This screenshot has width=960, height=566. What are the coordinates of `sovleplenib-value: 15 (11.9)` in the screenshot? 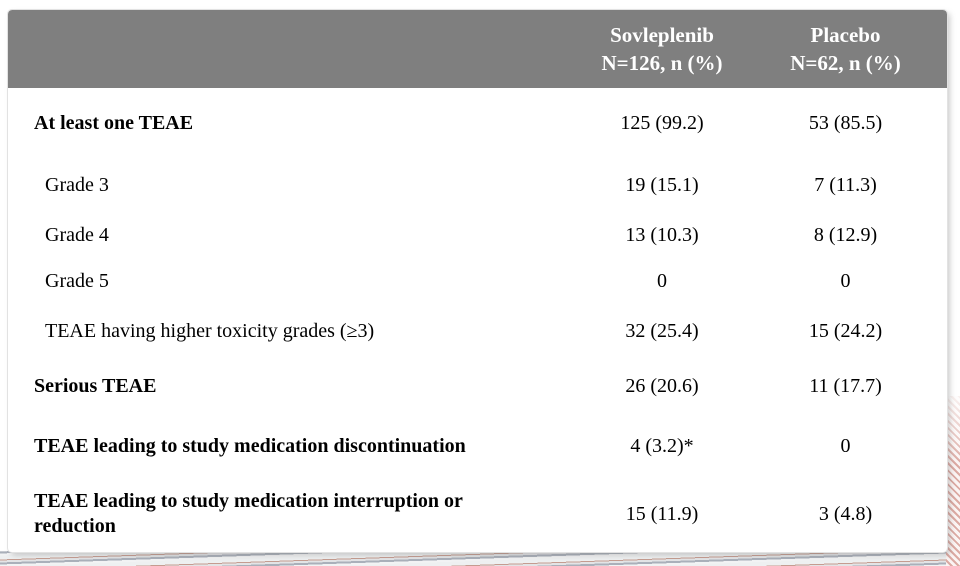 It's located at (662, 513).